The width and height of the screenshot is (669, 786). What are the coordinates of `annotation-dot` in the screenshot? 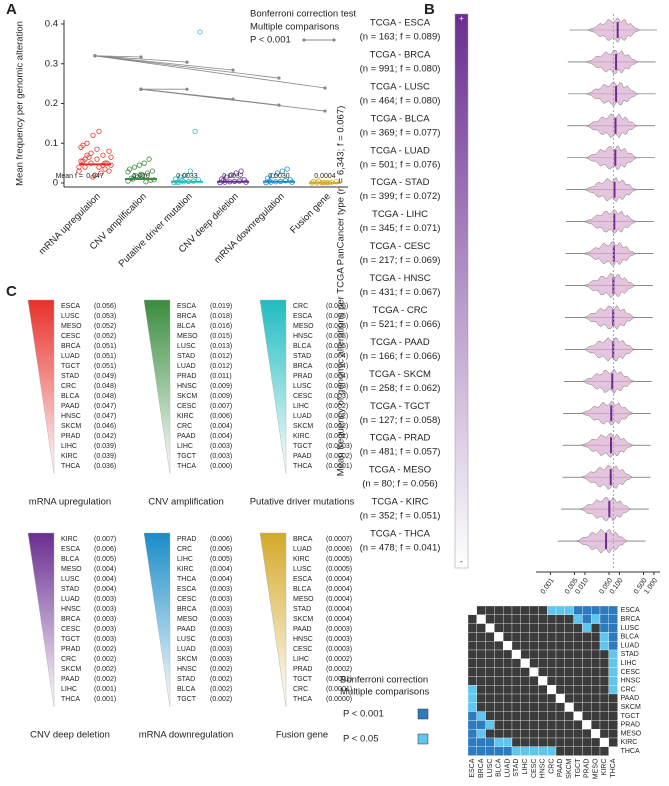 It's located at (304, 40).